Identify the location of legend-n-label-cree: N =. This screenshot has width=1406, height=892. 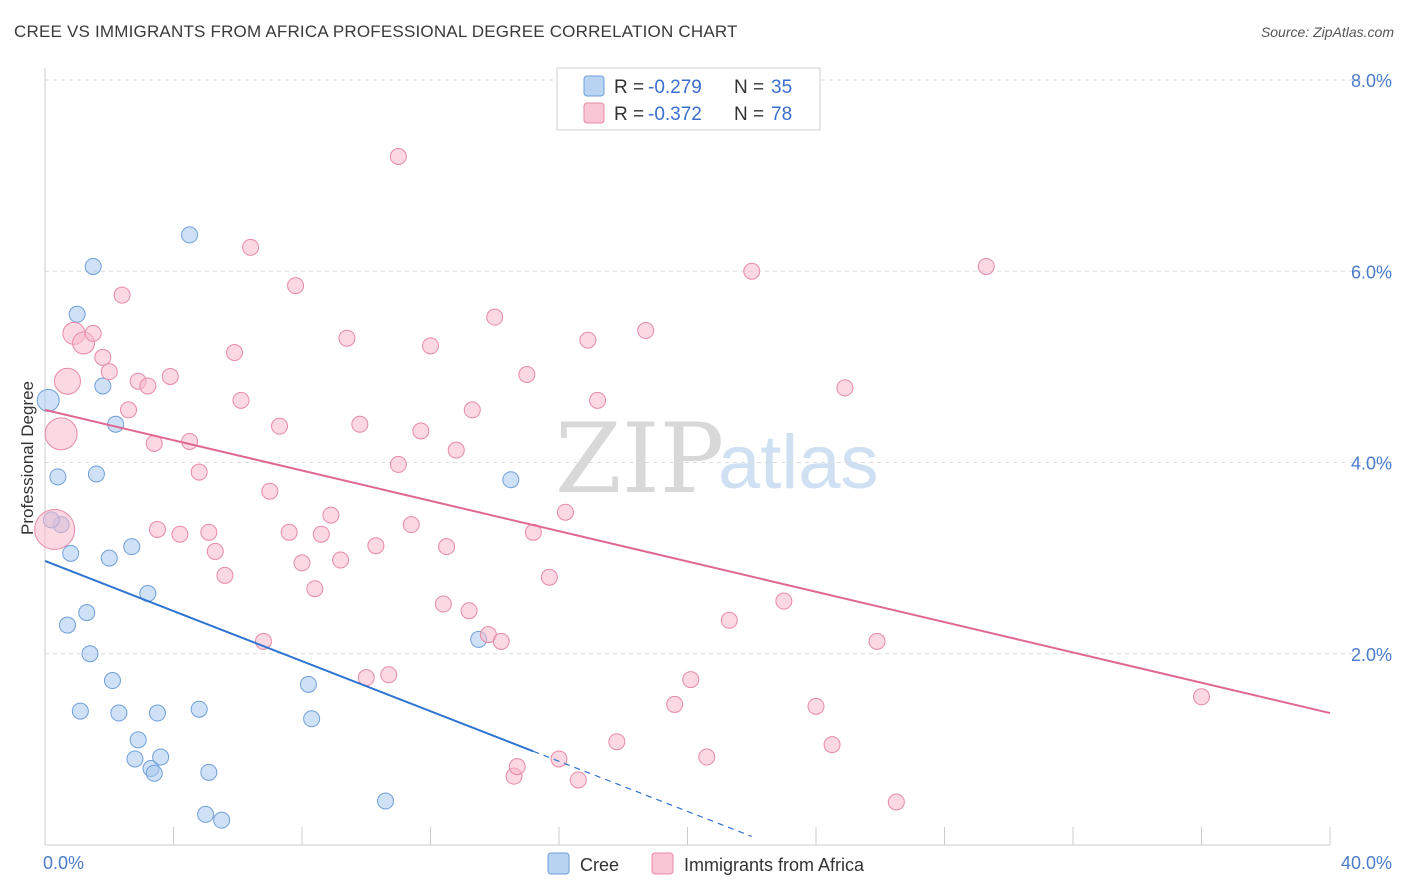
(749, 87).